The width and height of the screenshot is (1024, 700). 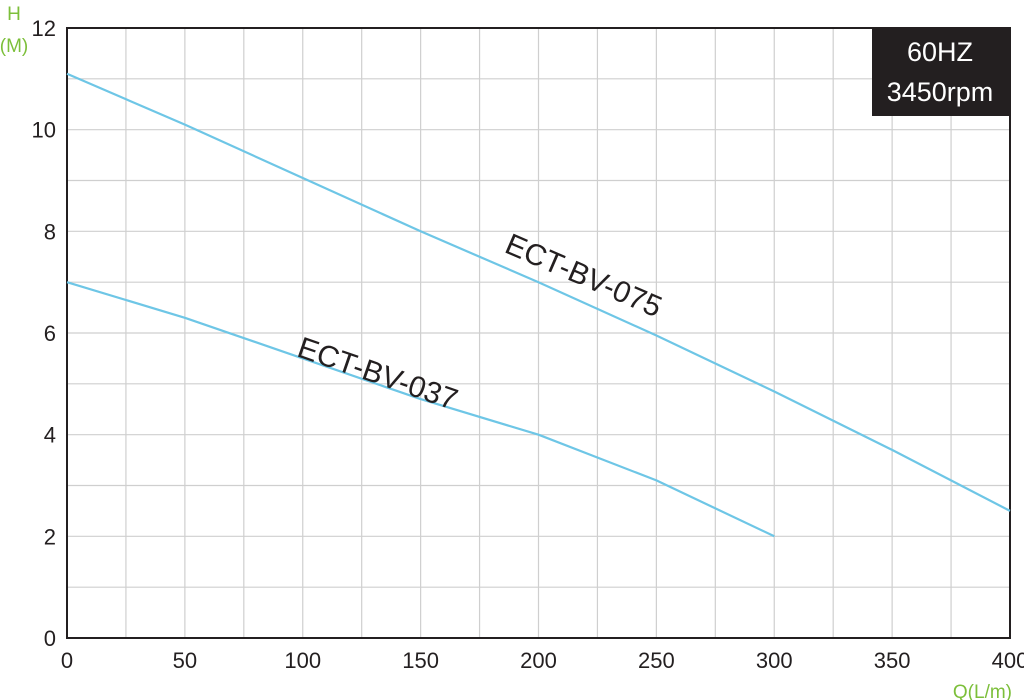 I want to click on y-axis-title-line2: (M), so click(x=14, y=46).